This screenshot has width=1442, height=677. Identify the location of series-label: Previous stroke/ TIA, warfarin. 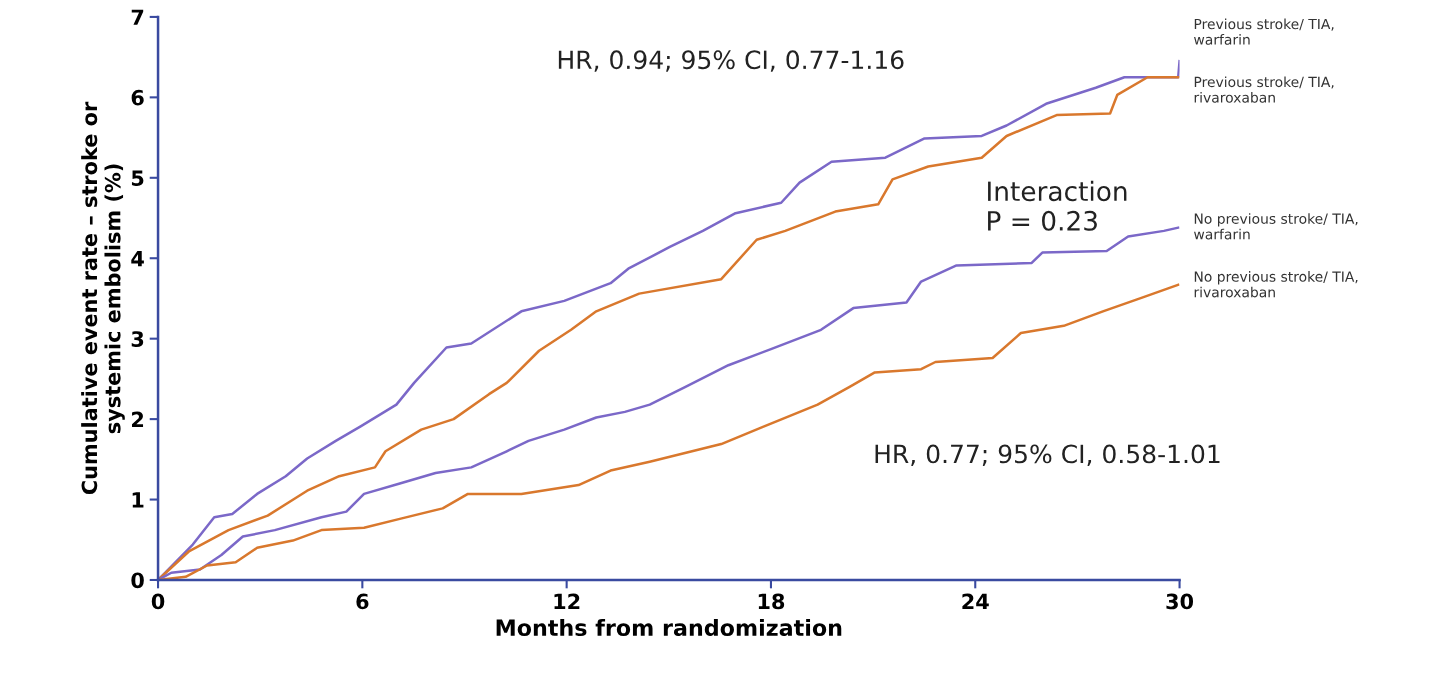
(1264, 31).